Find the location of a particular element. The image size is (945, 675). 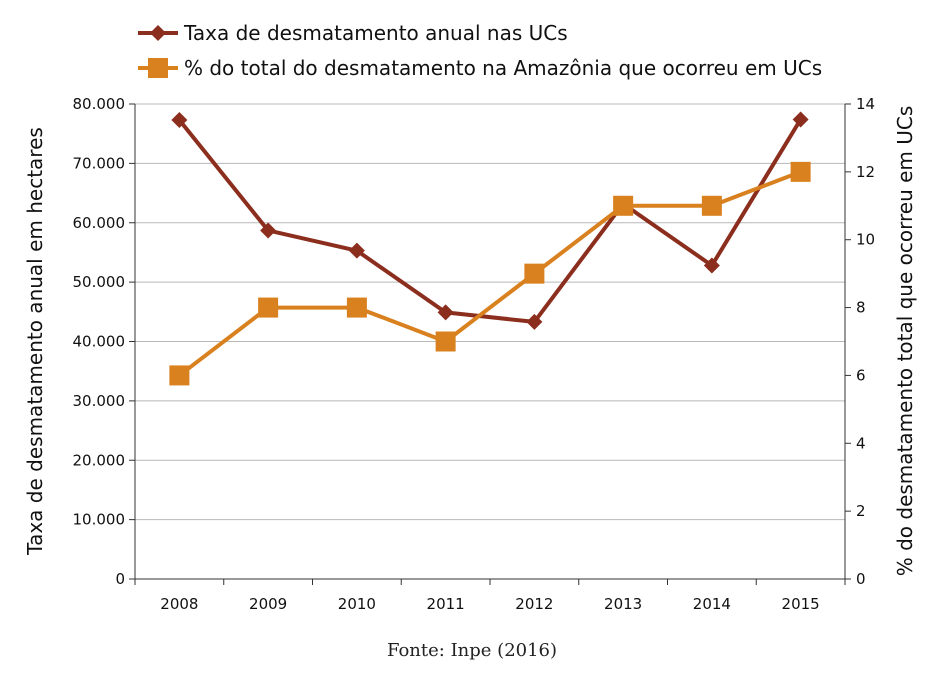

y2-tick-label: 4 is located at coordinates (861, 443).